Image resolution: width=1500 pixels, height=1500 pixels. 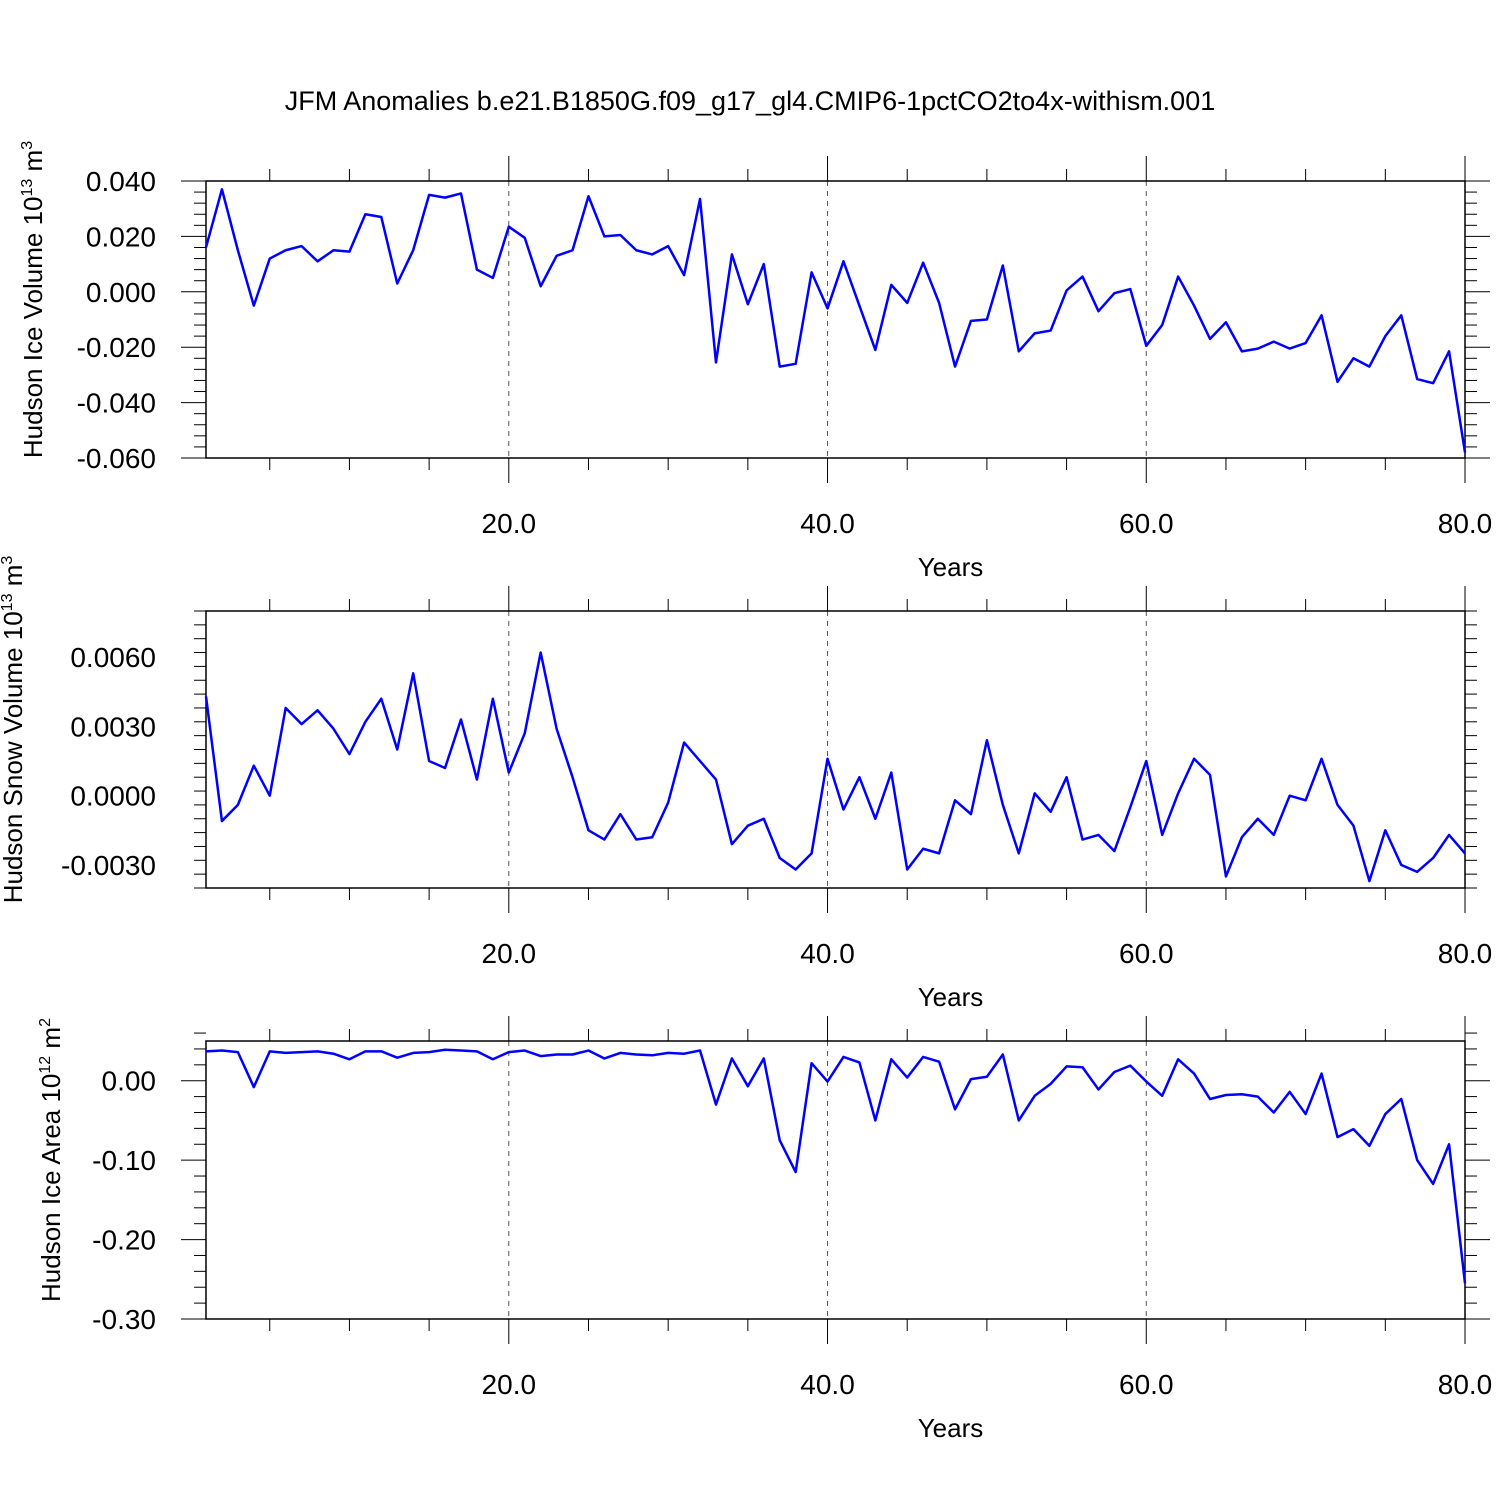 I want to click on y-tick-label: 0.0060, so click(x=113, y=657).